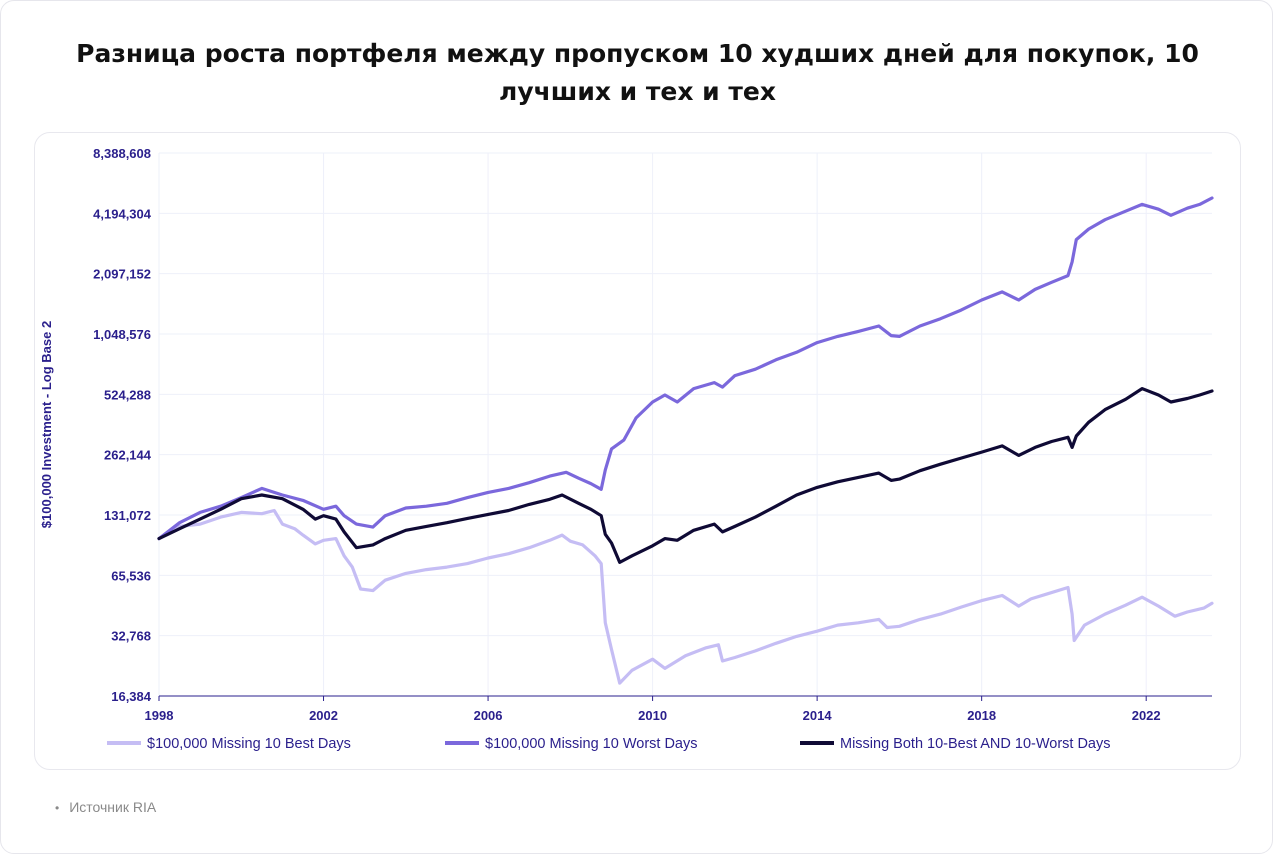 This screenshot has width=1273, height=854. What do you see at coordinates (113, 807) in the screenshot?
I see `source-text: Источник RIA` at bounding box center [113, 807].